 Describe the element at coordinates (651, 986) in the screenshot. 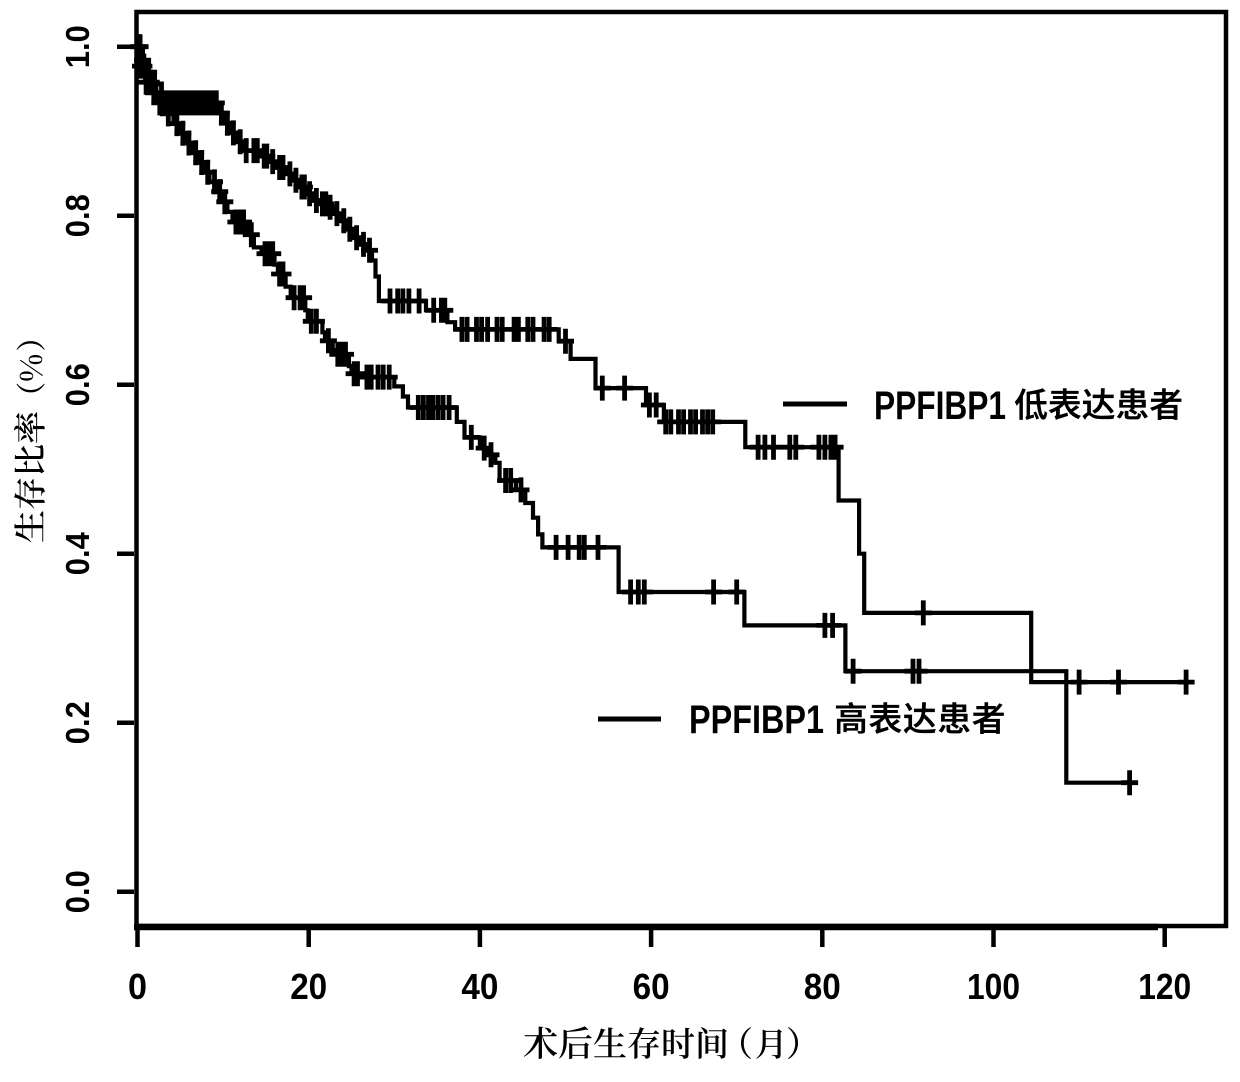

I see `svg-text: 60` at that location.